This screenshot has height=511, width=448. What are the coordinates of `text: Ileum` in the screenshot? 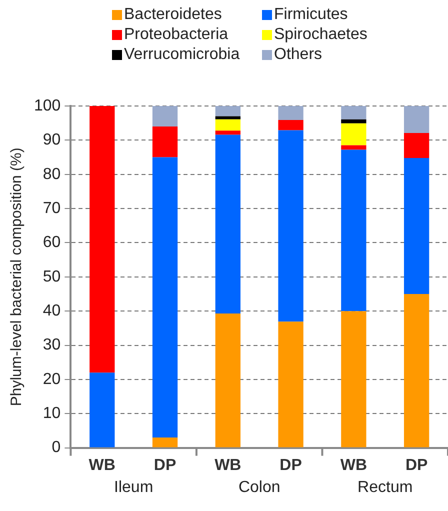 It's located at (134, 487).